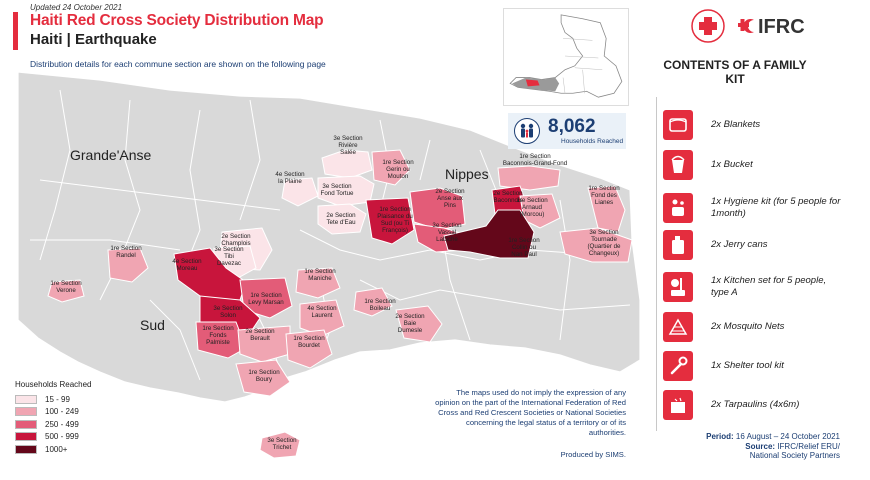 This screenshot has height=480, width=870. I want to click on commune-section-baconnois-grand-fond, so click(529, 178).